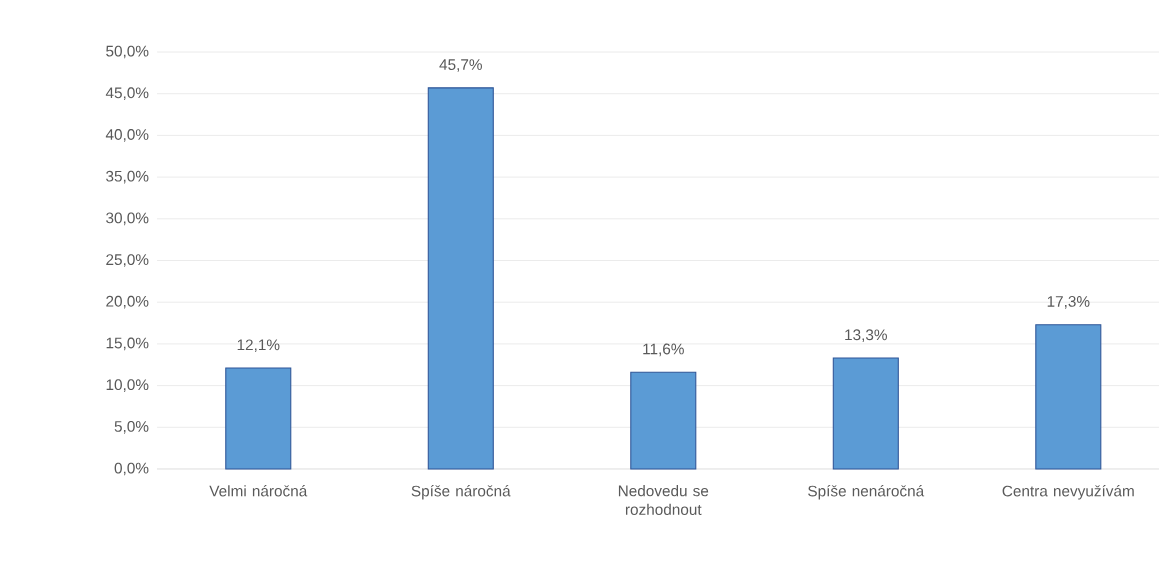 Image resolution: width=1159 pixels, height=565 pixels. I want to click on y-tick-label: 0,0%, so click(131, 469).